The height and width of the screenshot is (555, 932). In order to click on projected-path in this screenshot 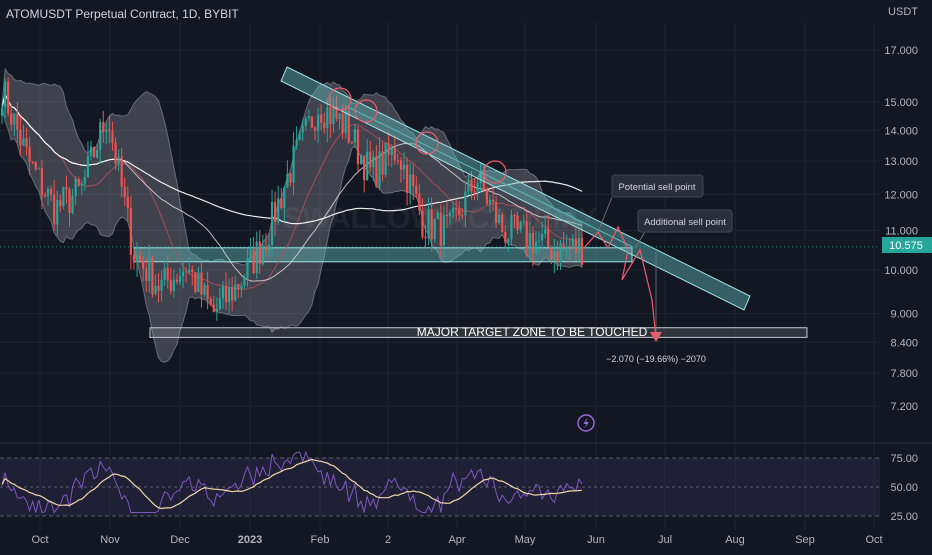, I will do `click(620, 282)`.